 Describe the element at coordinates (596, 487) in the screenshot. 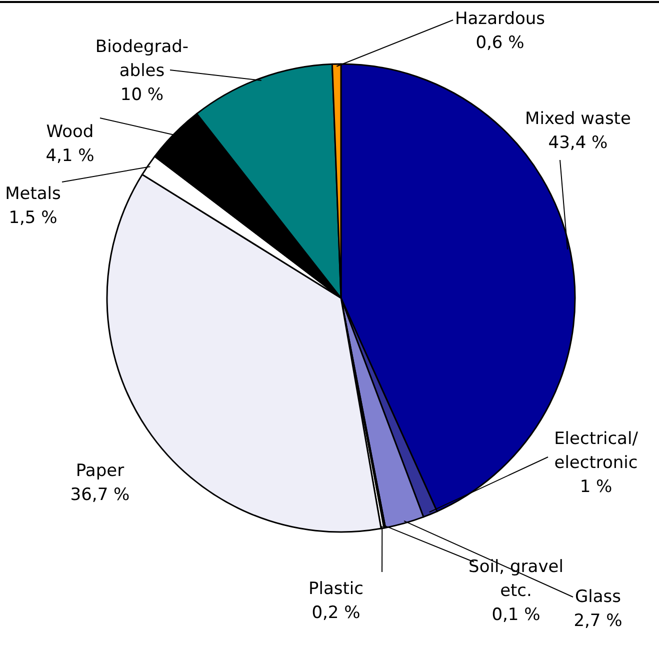

I see `data-label: 1 %` at that location.